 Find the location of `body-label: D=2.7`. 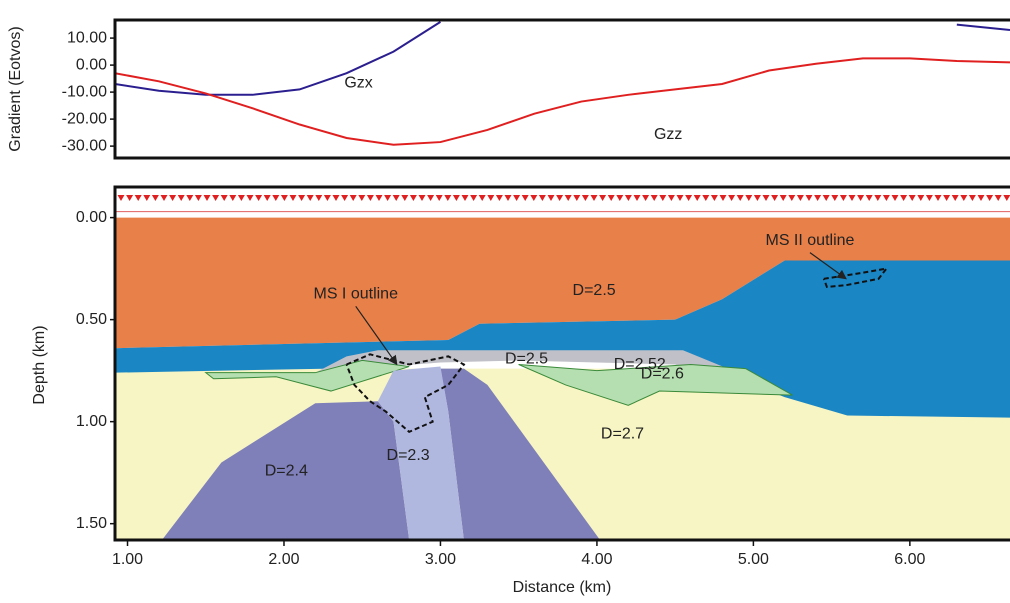

body-label: D=2.7 is located at coordinates (622, 434).